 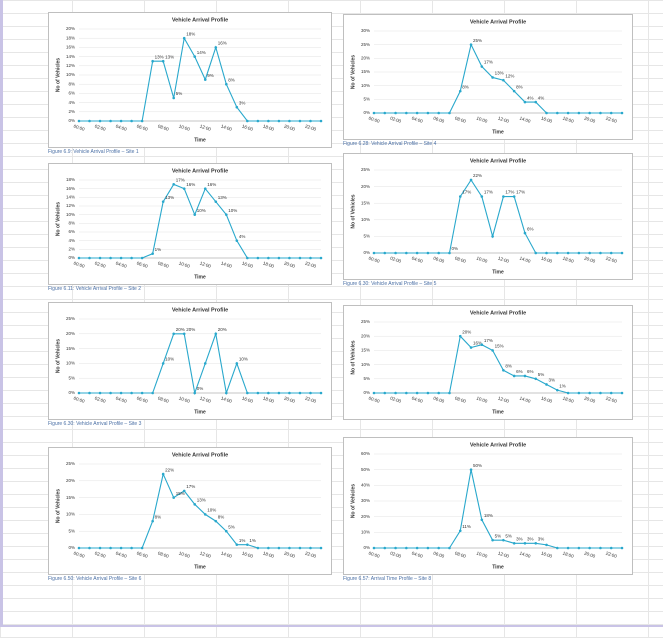 What do you see at coordinates (70, 348) in the screenshot?
I see `y-tick-label: 15%` at bounding box center [70, 348].